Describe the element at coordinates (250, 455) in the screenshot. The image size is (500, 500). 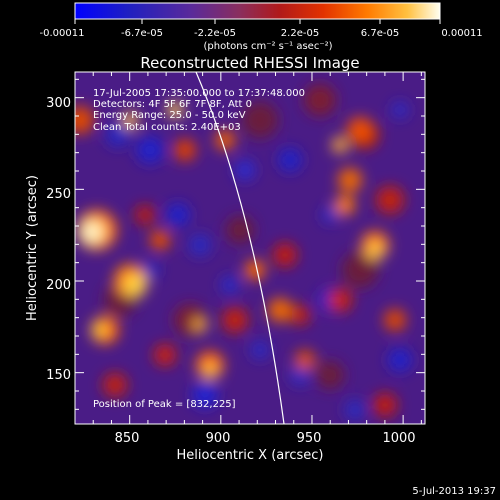
I see `x-axis-label: Heliocentric X (arcsec)` at that location.